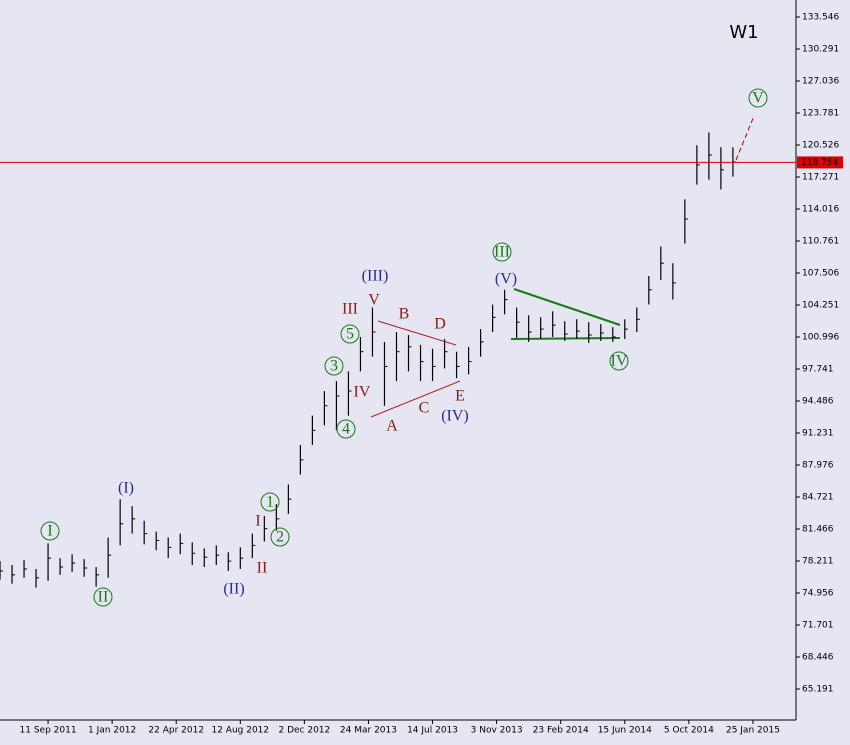 This screenshot has height=745, width=850. Describe the element at coordinates (561, 731) in the screenshot. I see `x-tick-label: 23 Feb 2014` at that location.